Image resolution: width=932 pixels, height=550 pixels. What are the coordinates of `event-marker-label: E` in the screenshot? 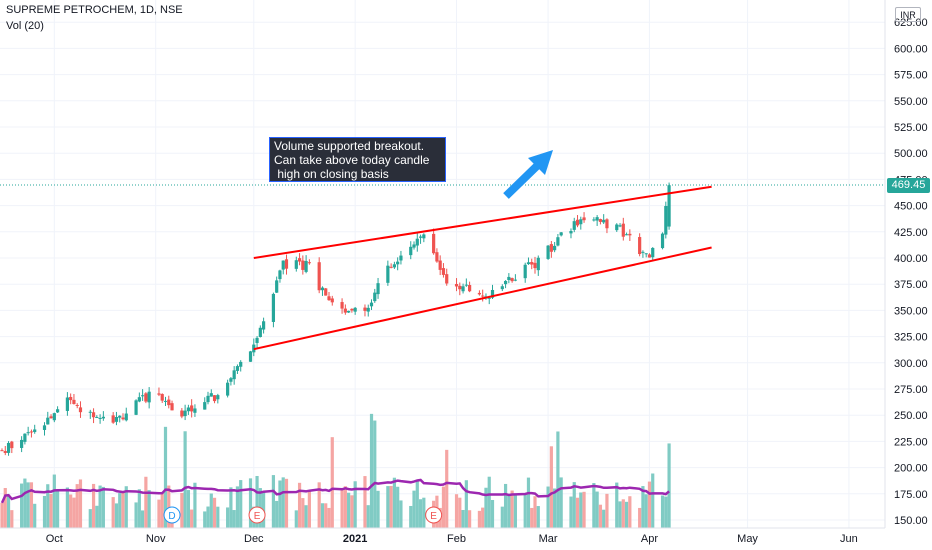 It's located at (433, 516).